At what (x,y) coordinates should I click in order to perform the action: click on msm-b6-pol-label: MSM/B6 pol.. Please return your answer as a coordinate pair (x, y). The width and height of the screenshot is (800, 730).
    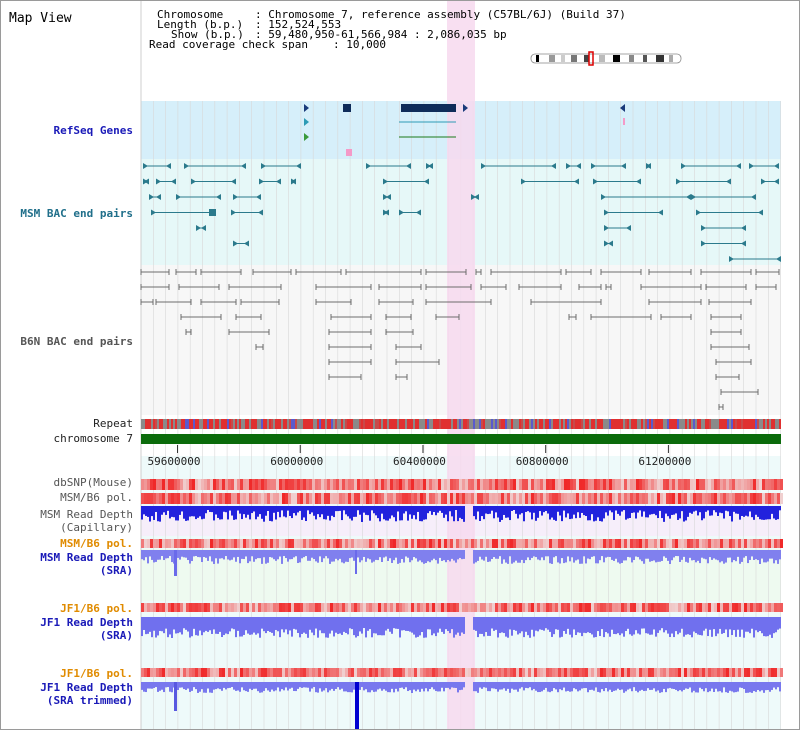
    Looking at the image, I should click on (96, 497).